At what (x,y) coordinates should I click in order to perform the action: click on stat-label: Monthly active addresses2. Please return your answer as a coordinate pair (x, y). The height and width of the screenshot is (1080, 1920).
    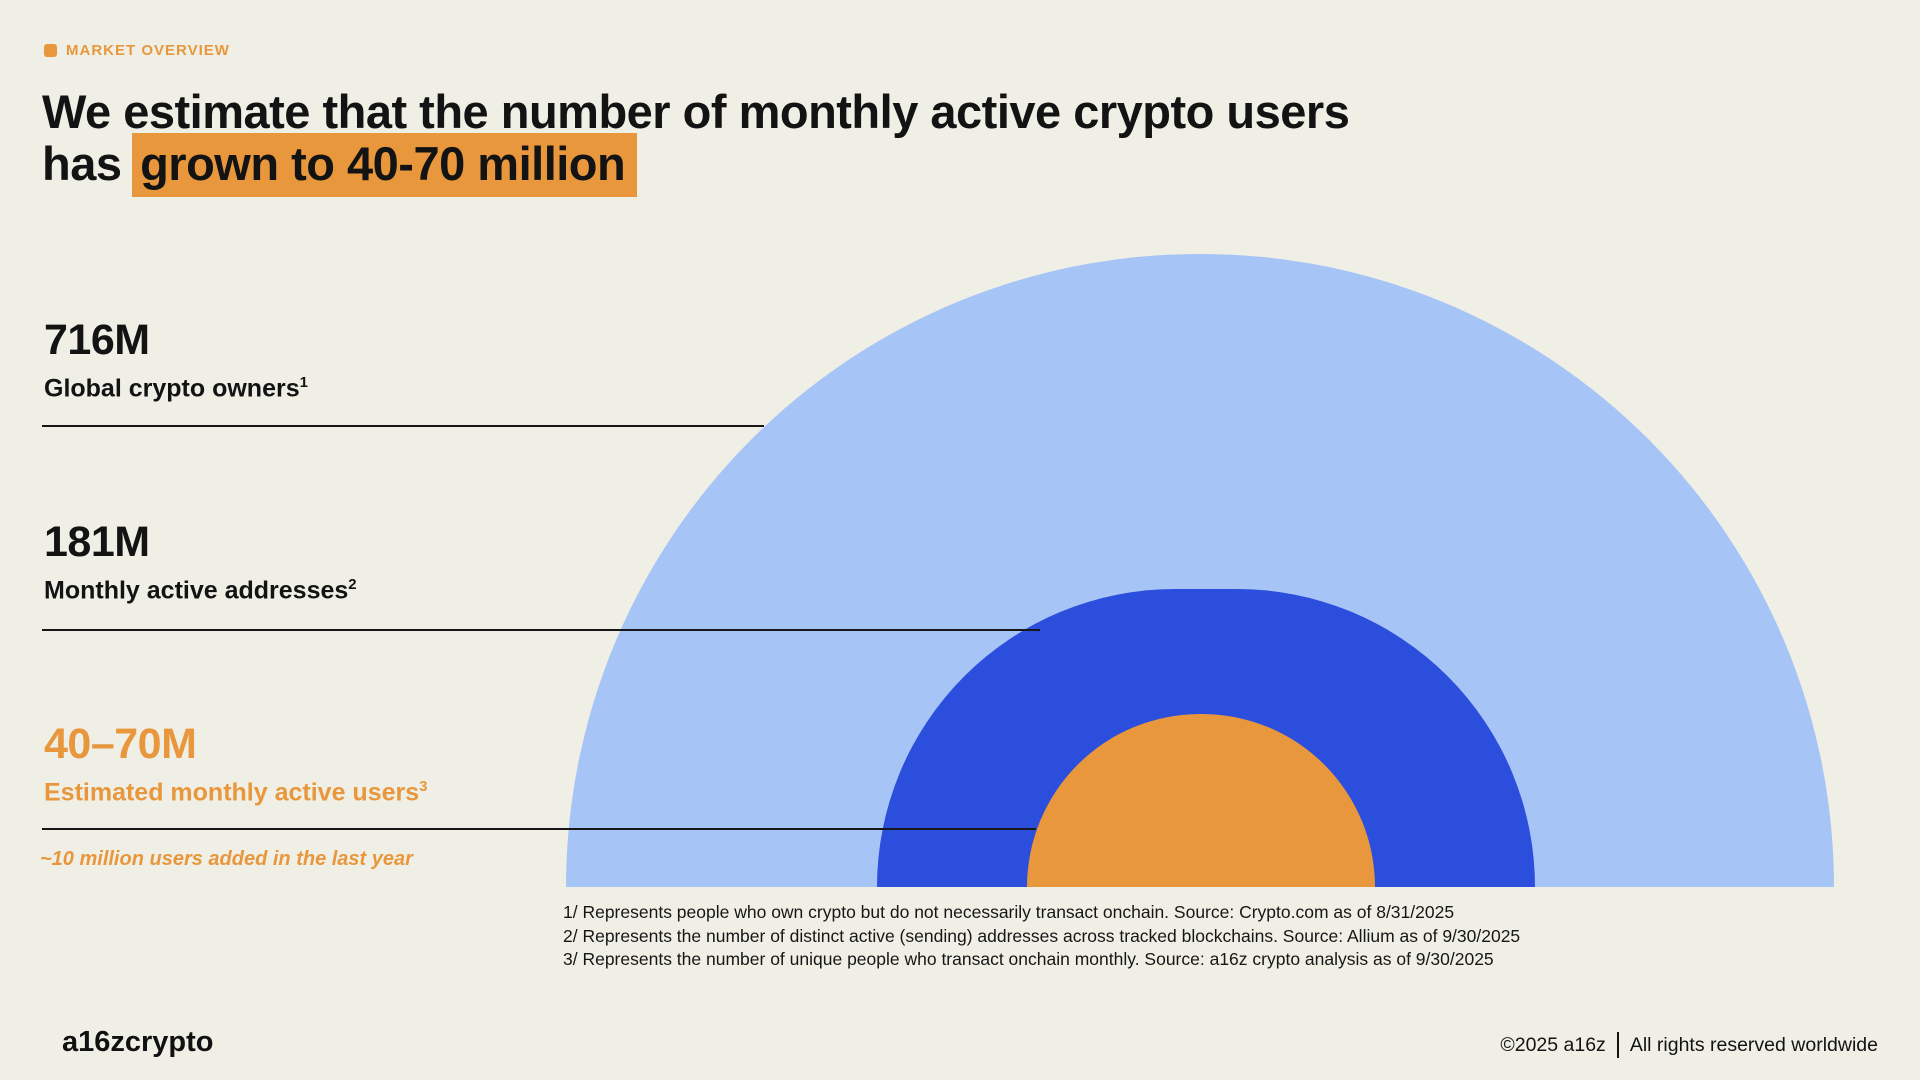
    Looking at the image, I should click on (200, 590).